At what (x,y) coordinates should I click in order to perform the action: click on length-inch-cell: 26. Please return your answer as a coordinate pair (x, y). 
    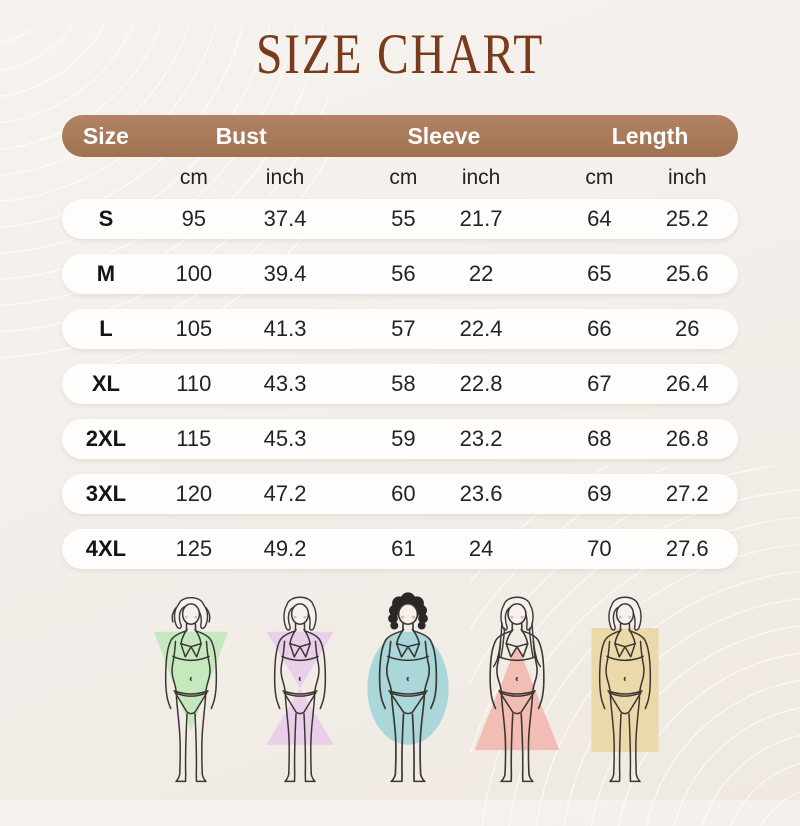
    Looking at the image, I should click on (687, 328).